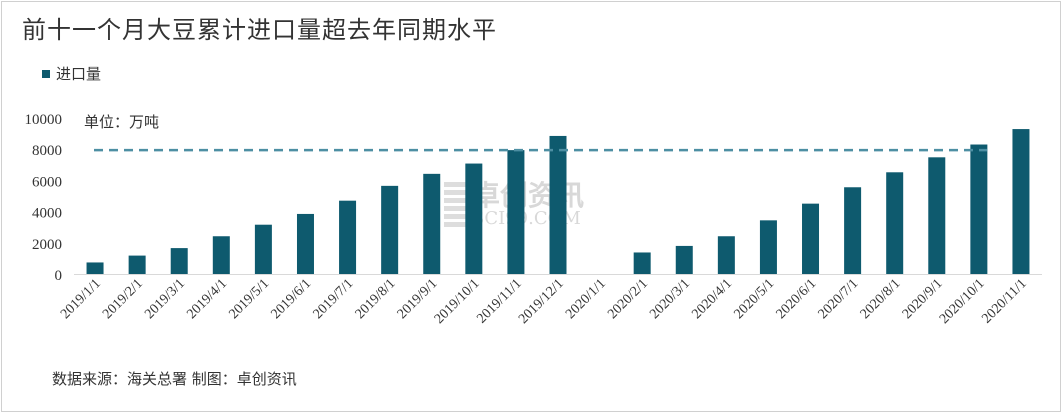  What do you see at coordinates (376, 299) in the screenshot?
I see `x-tick-label: 2019/8/1` at bounding box center [376, 299].